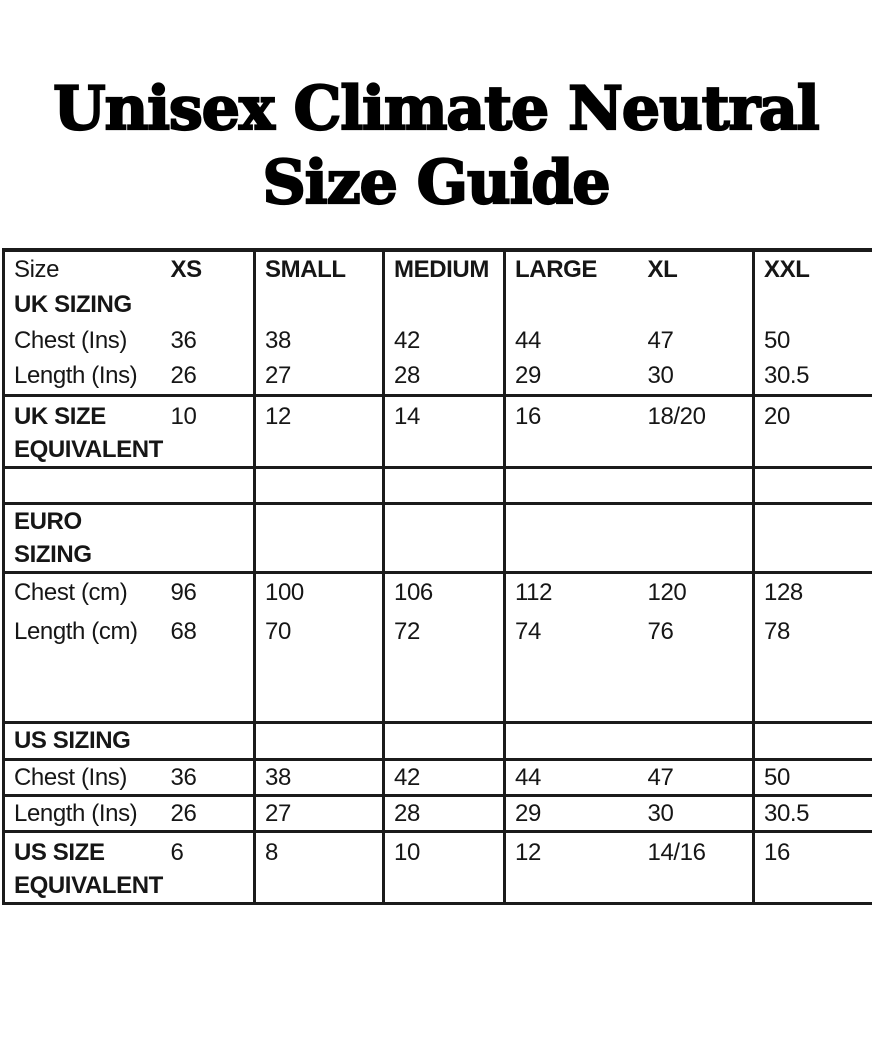 This screenshot has width=872, height=1052. What do you see at coordinates (812, 432) in the screenshot?
I see `value-cell: 20` at bounding box center [812, 432].